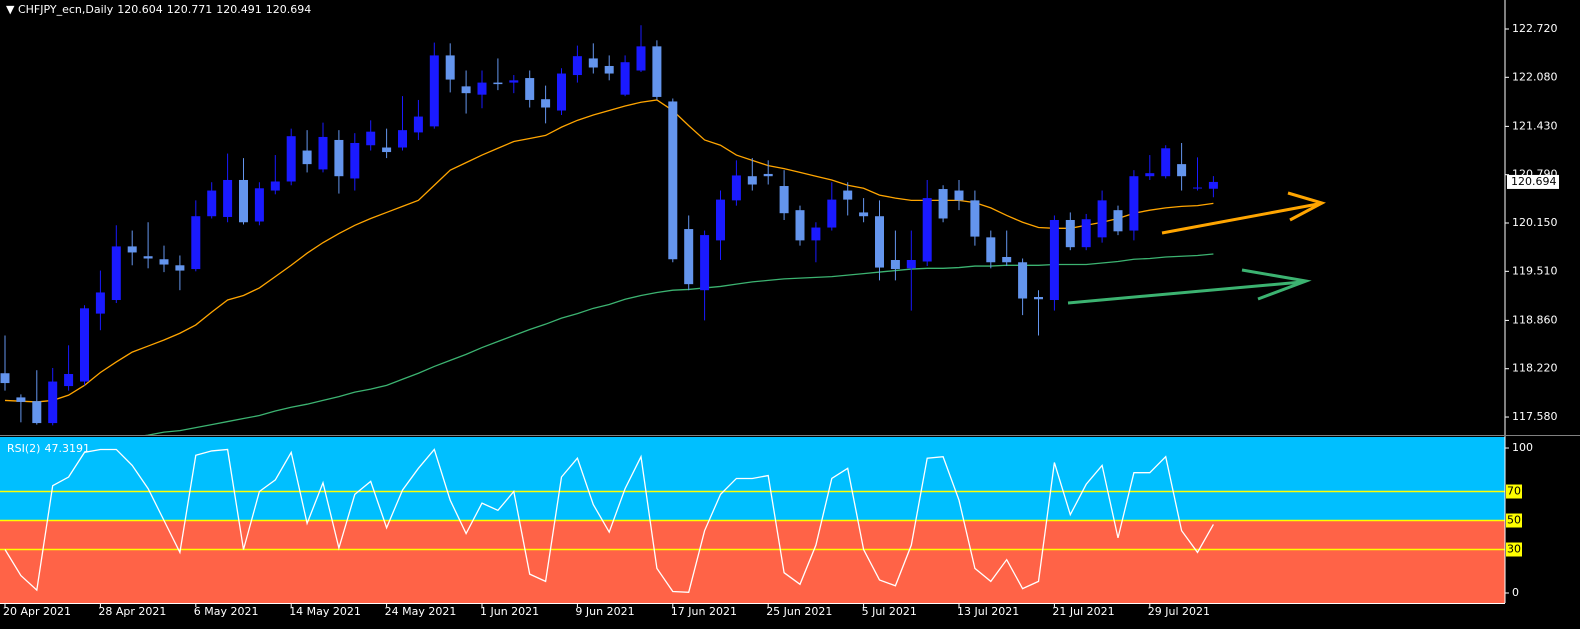 The image size is (1580, 629). I want to click on x-tick-label: 6 May 2021, so click(226, 611).